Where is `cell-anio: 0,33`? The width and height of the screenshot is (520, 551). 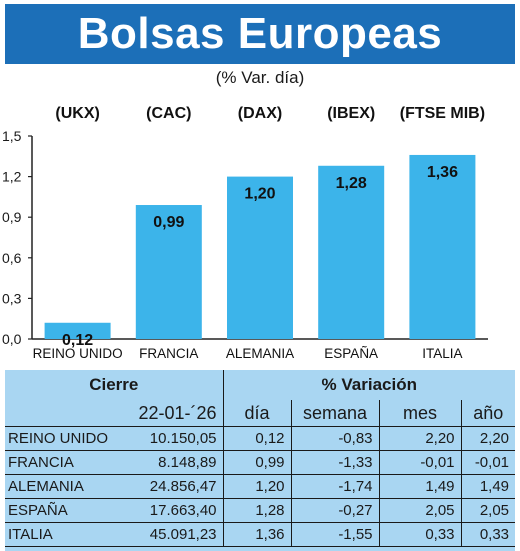 cell-anio: 0,33 is located at coordinates (488, 534).